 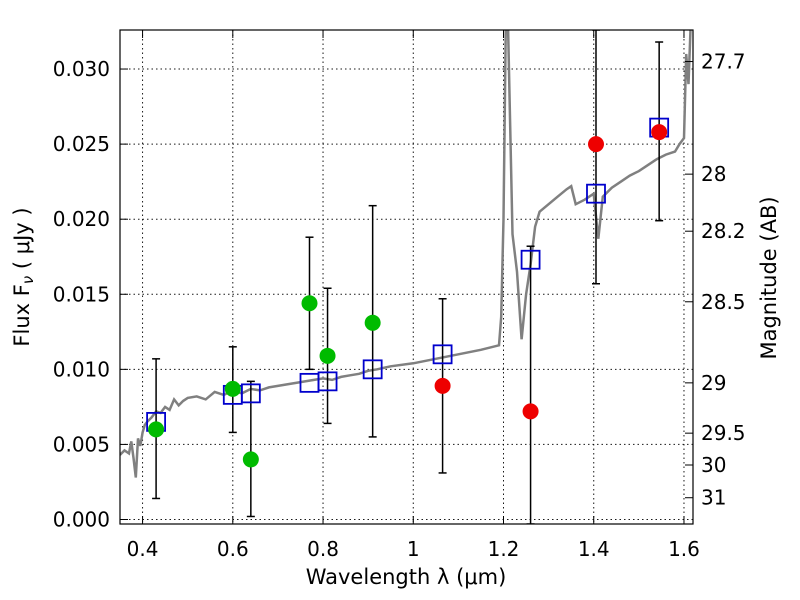 I want to click on x-tick-label: 1.6, so click(x=684, y=549).